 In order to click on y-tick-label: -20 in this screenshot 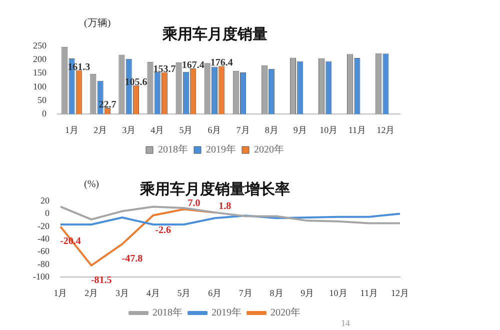, I will do `click(43, 225)`.